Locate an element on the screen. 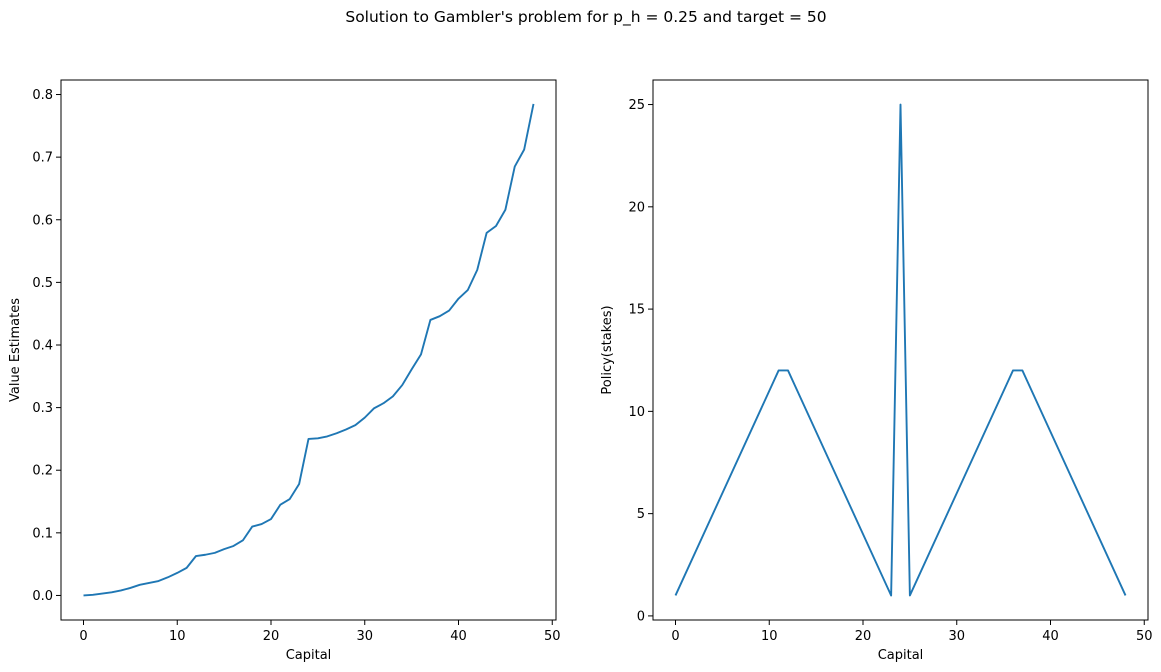  policy-x-tick-label: 20 is located at coordinates (863, 636).